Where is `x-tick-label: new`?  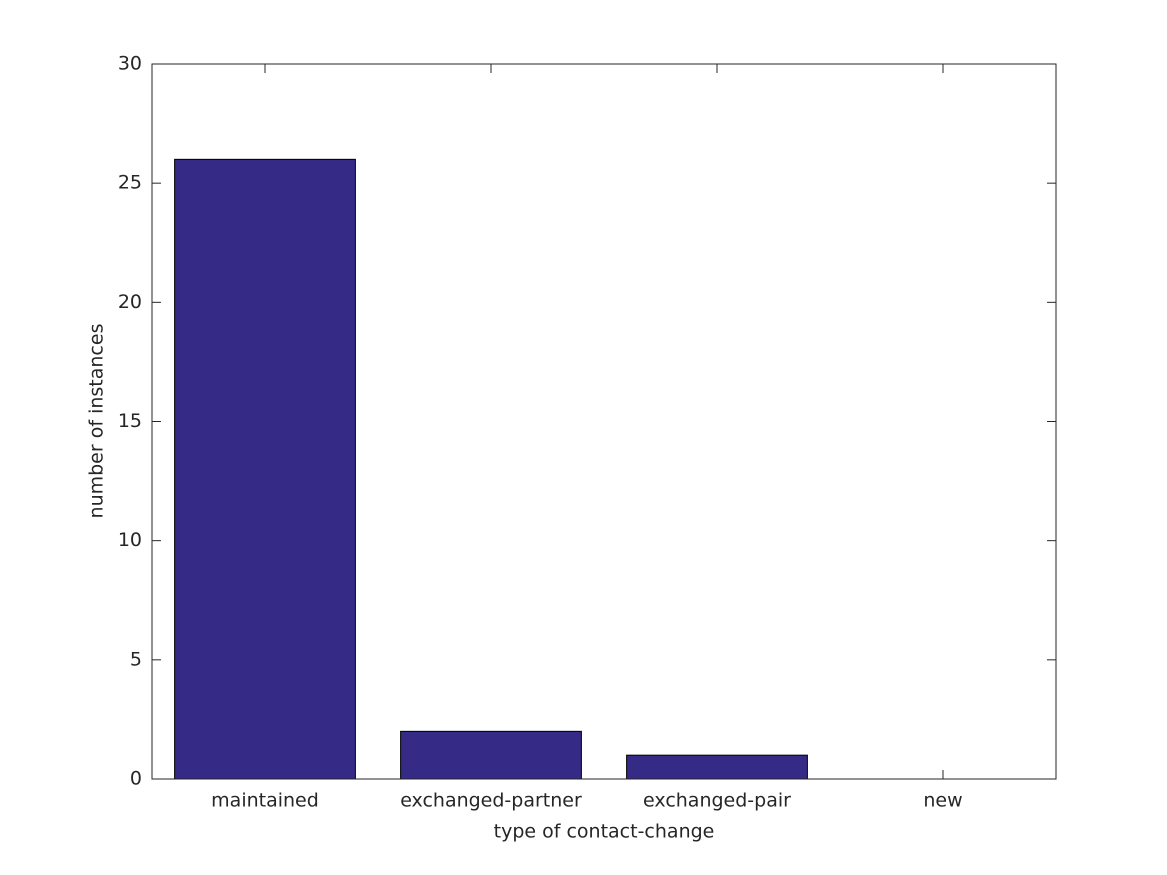
x-tick-label: new is located at coordinates (942, 801).